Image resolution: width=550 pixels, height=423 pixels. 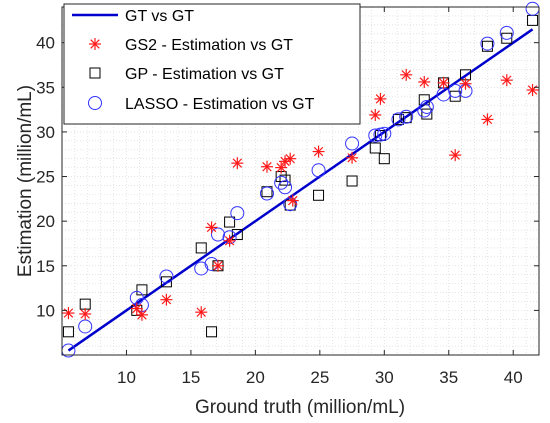 What do you see at coordinates (25, 181) in the screenshot?
I see `y-axis-label: Estimation (million/mL)` at bounding box center [25, 181].